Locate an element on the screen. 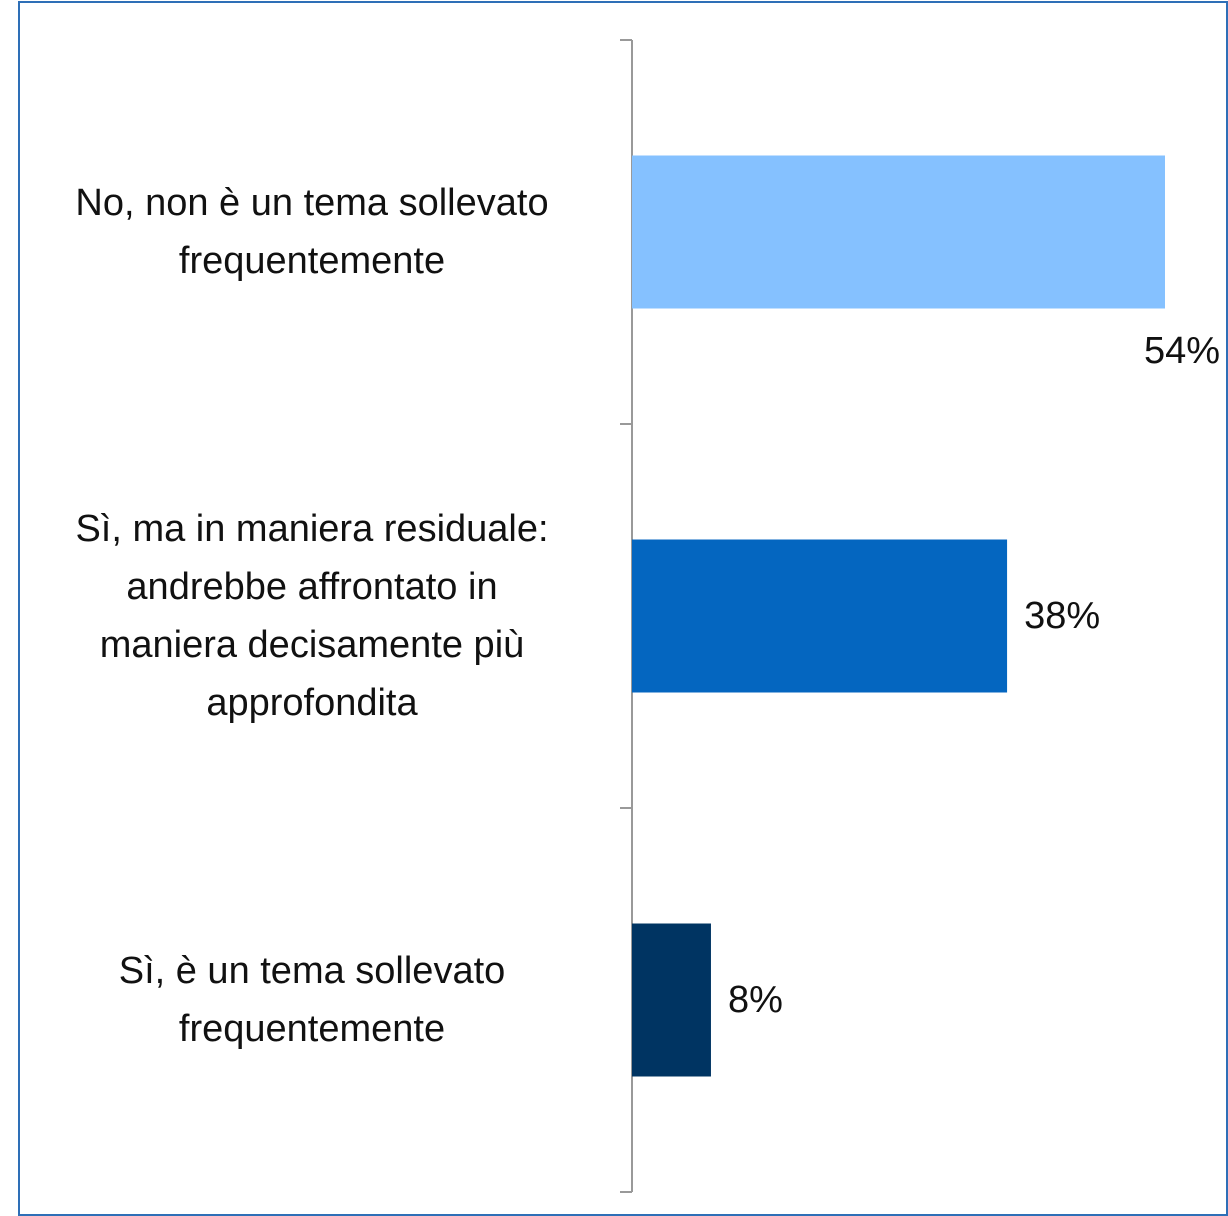 This screenshot has width=1228, height=1216. value-label: 8% is located at coordinates (755, 1000).